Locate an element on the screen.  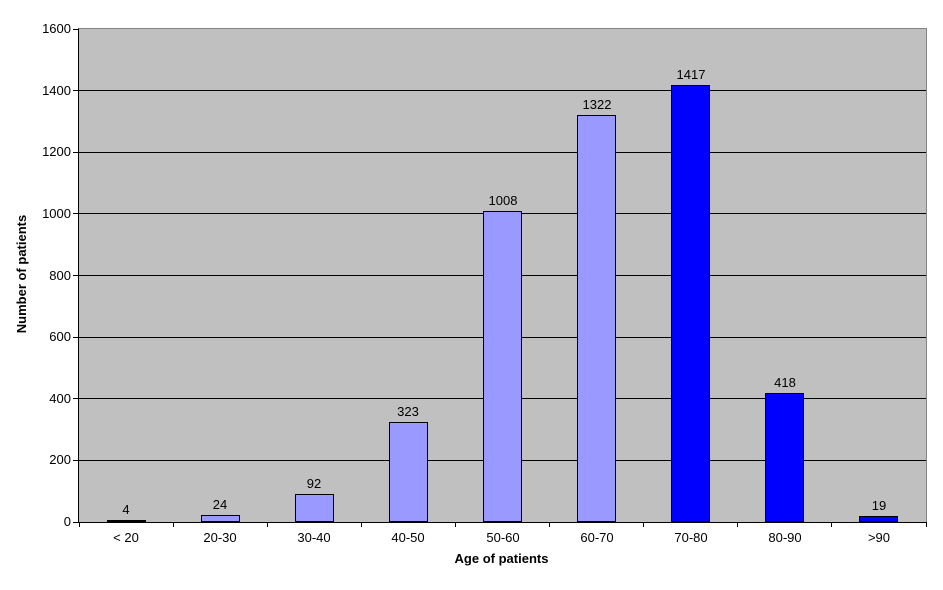
x-tick-label: 50-60 is located at coordinates (503, 537).